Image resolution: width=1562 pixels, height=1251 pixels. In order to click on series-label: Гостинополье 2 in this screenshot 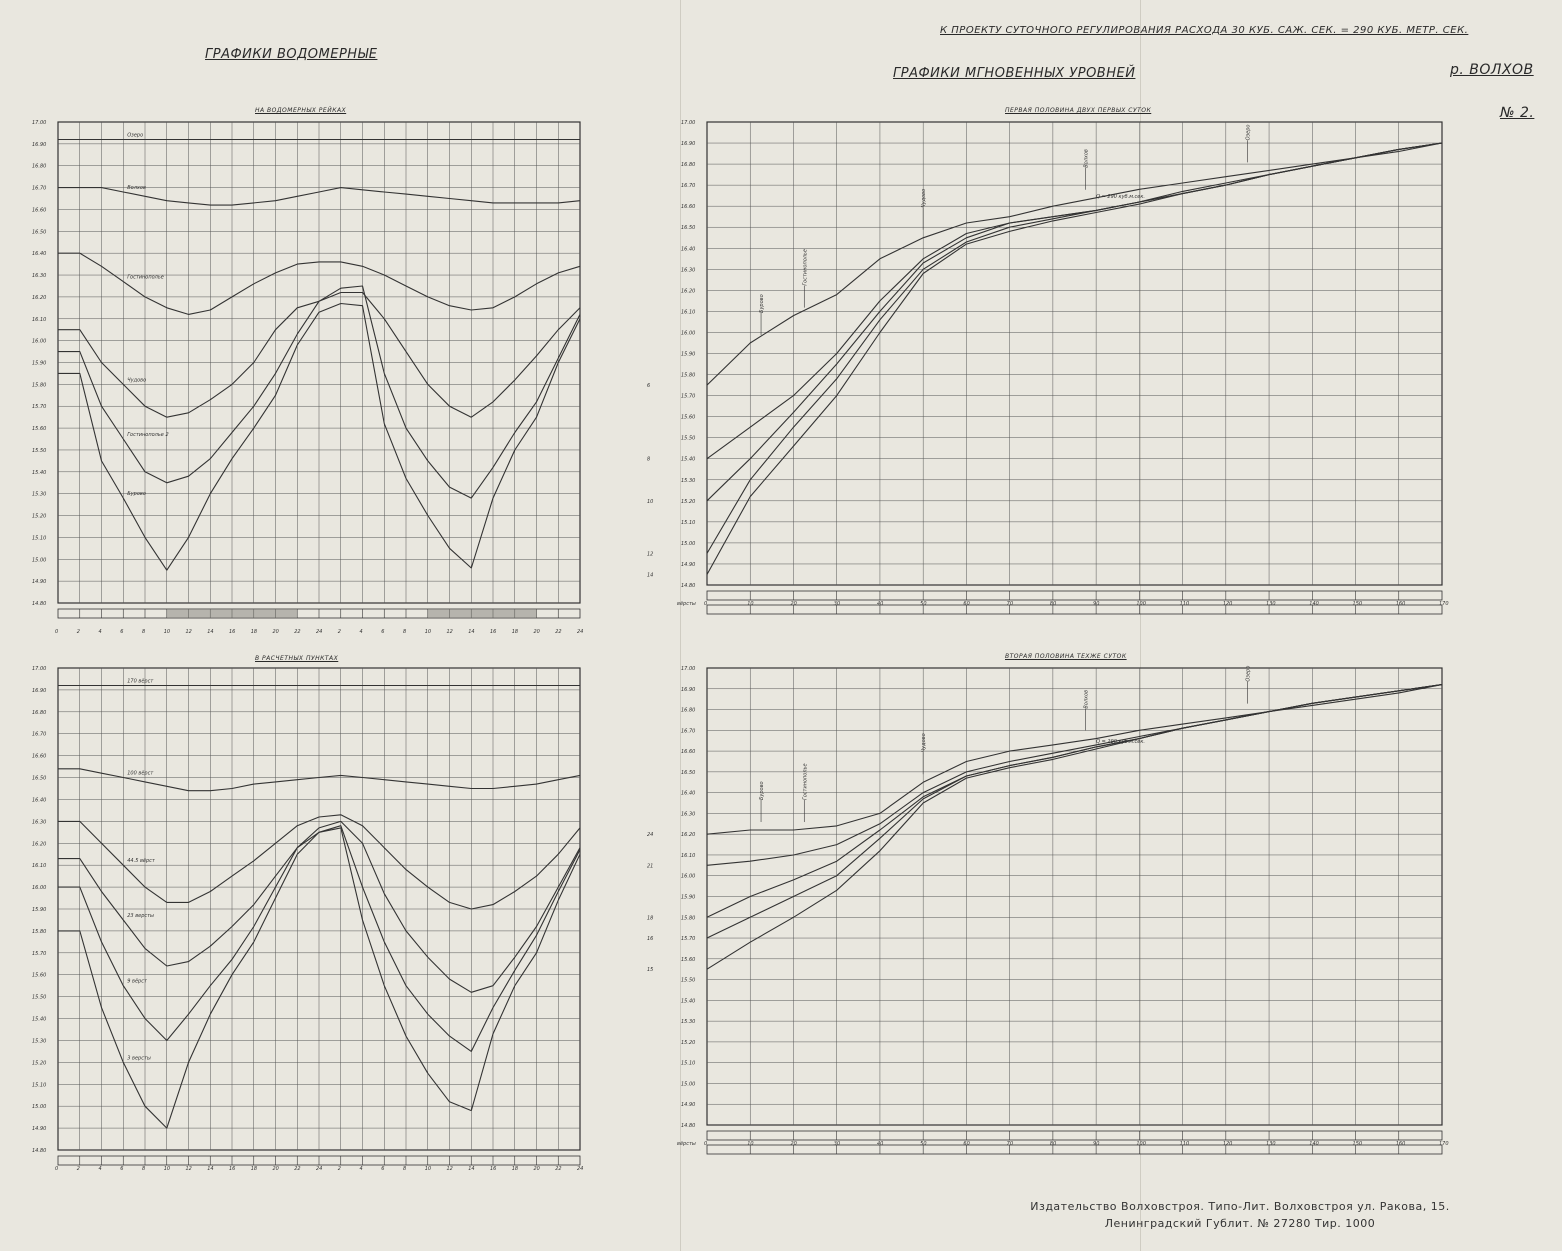, I will do `click(147, 435)`.